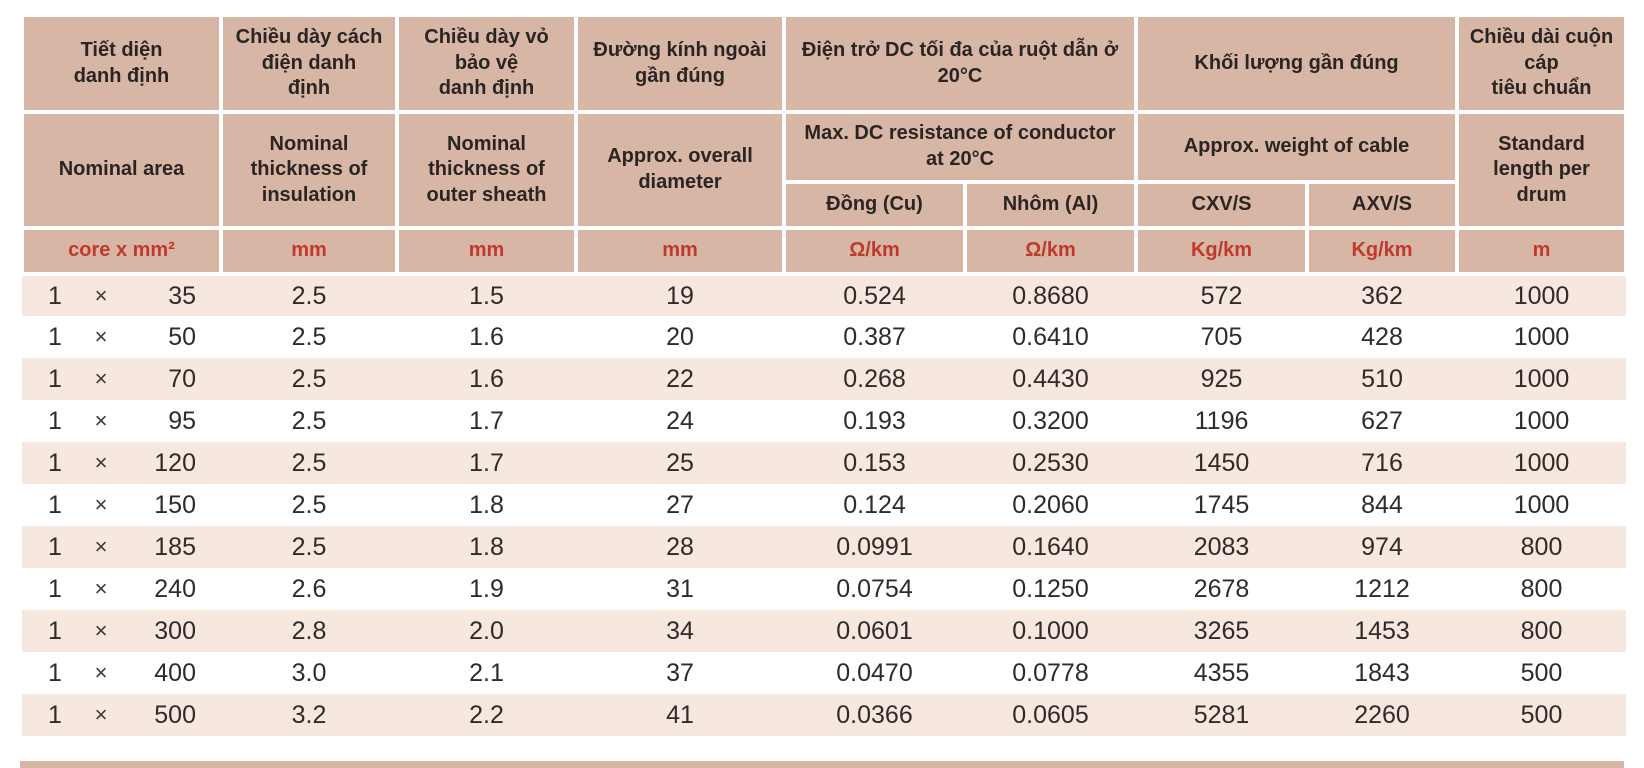 The height and width of the screenshot is (768, 1644). Describe the element at coordinates (1542, 673) in the screenshot. I see `value-cell: 500` at that location.